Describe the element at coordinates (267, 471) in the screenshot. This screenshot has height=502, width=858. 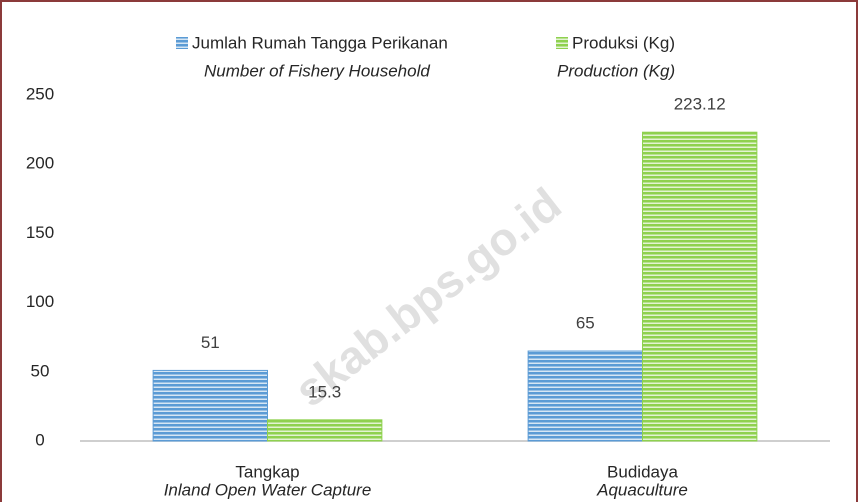
I see `x-tick-label: Tangkap` at that location.